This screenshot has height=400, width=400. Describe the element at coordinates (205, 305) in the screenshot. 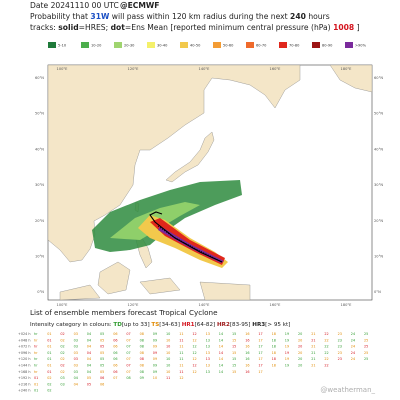

I see `lon-label: 140°E` at that location.